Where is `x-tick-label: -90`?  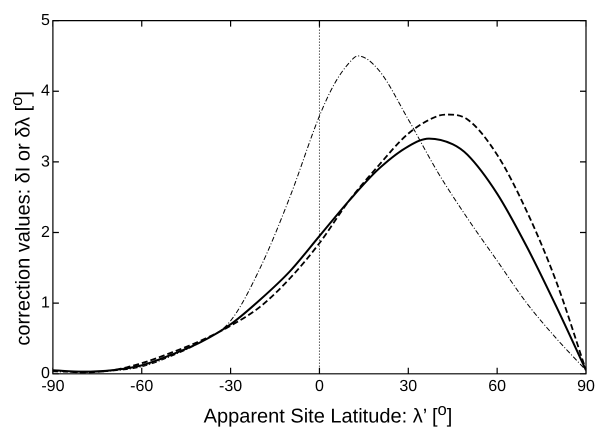
x-tick-label: -90 is located at coordinates (53, 386).